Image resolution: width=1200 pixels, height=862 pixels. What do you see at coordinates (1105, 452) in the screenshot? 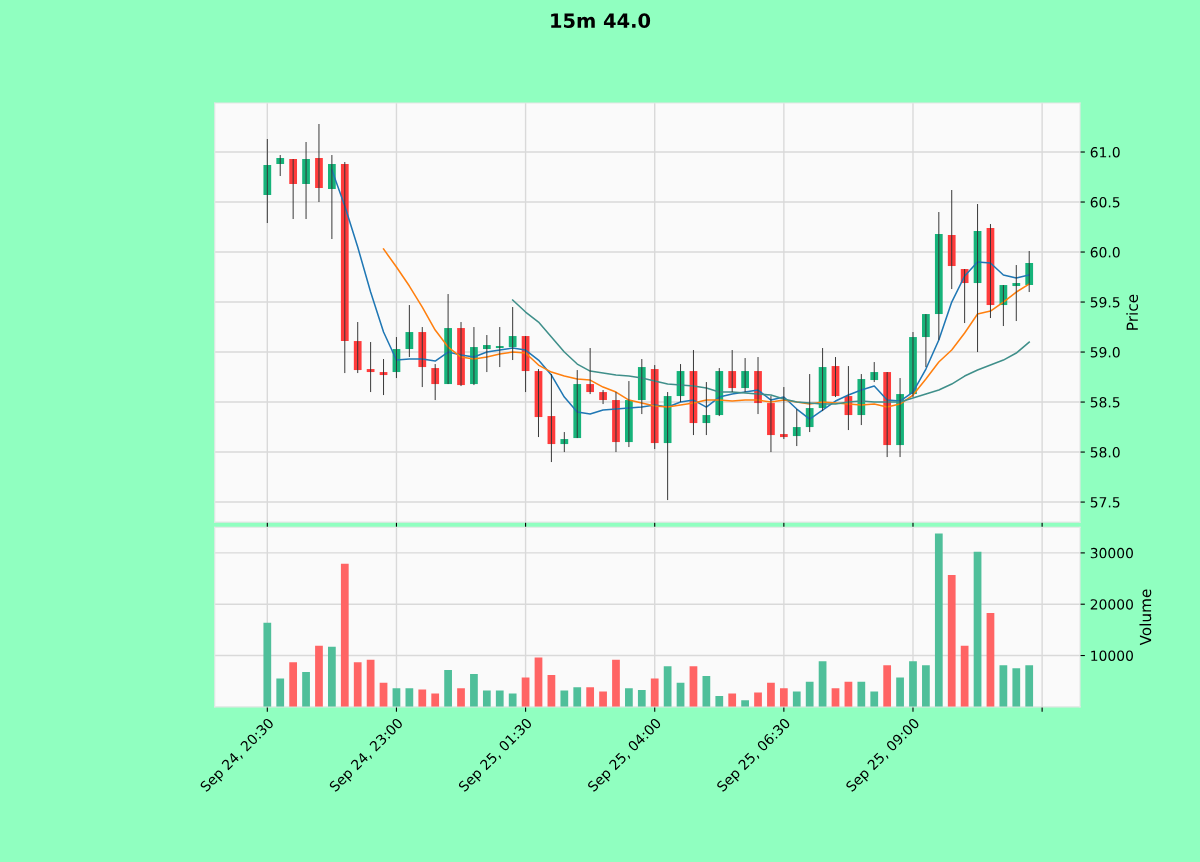
I see `y-tick-label: 58.0` at bounding box center [1105, 452].